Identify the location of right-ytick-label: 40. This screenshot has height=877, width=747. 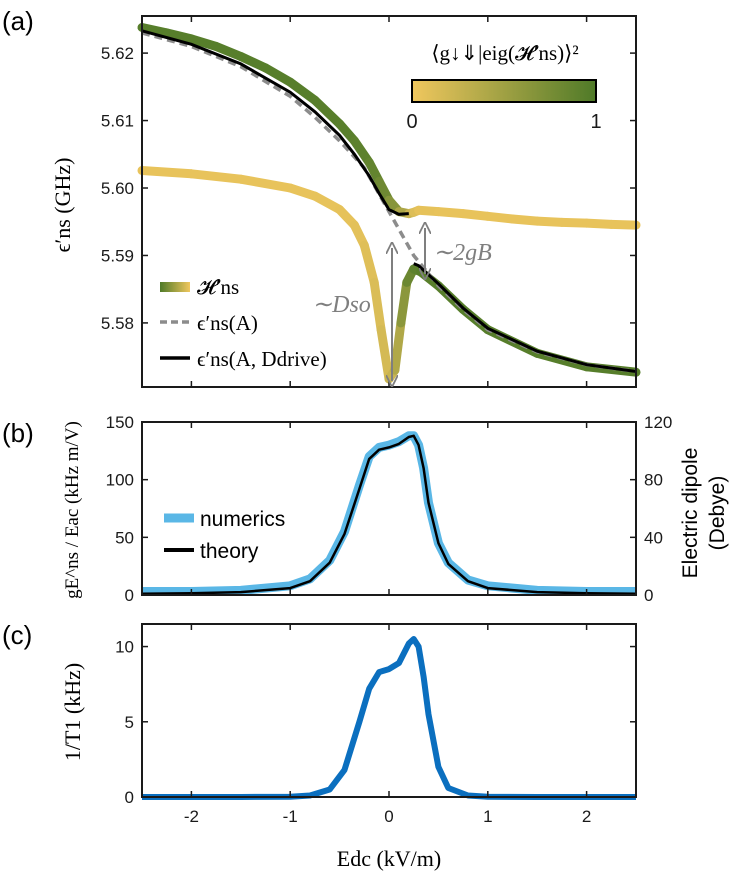
(653, 537).